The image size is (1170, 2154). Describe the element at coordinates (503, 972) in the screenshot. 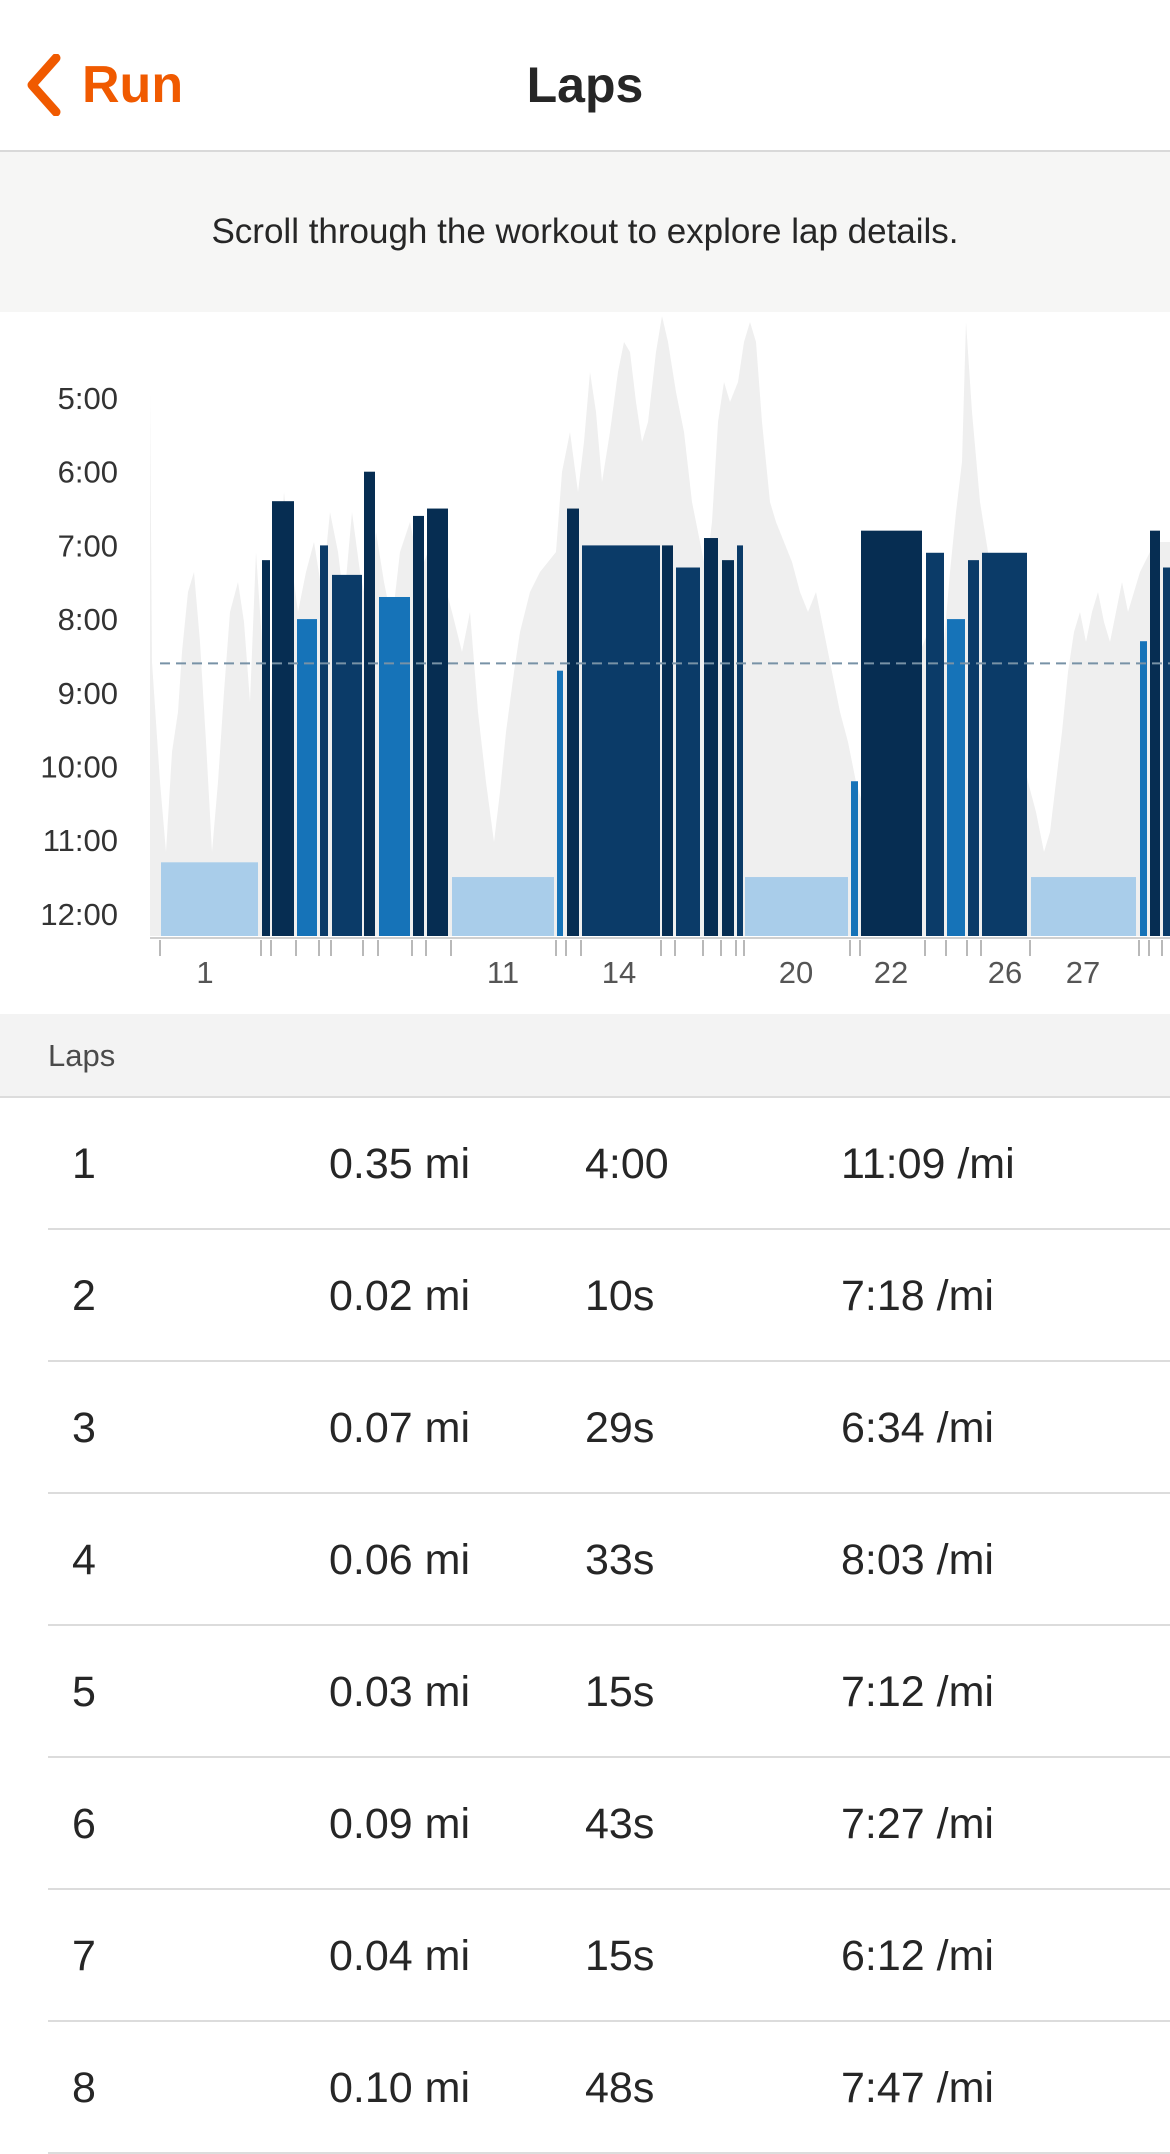

I see `x-axis-label: 11` at that location.